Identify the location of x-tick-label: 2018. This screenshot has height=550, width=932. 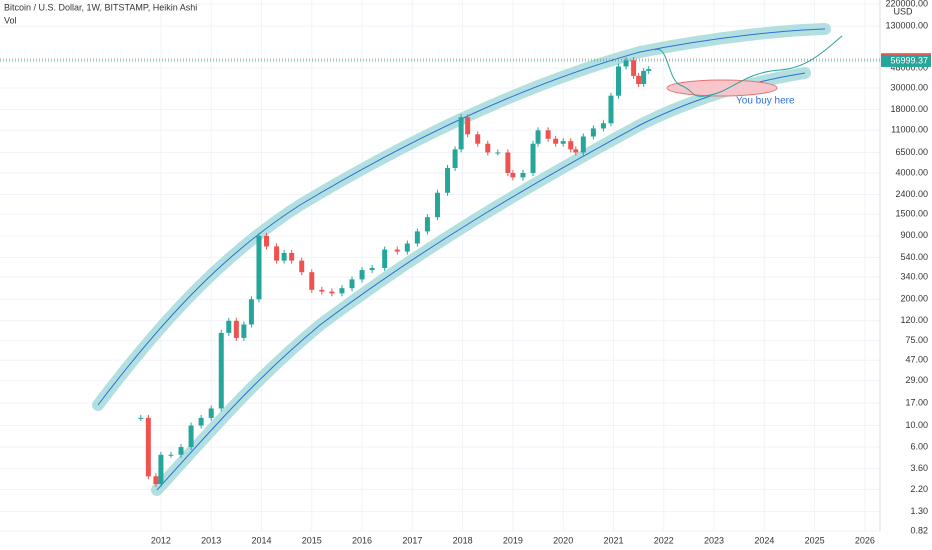
(463, 540).